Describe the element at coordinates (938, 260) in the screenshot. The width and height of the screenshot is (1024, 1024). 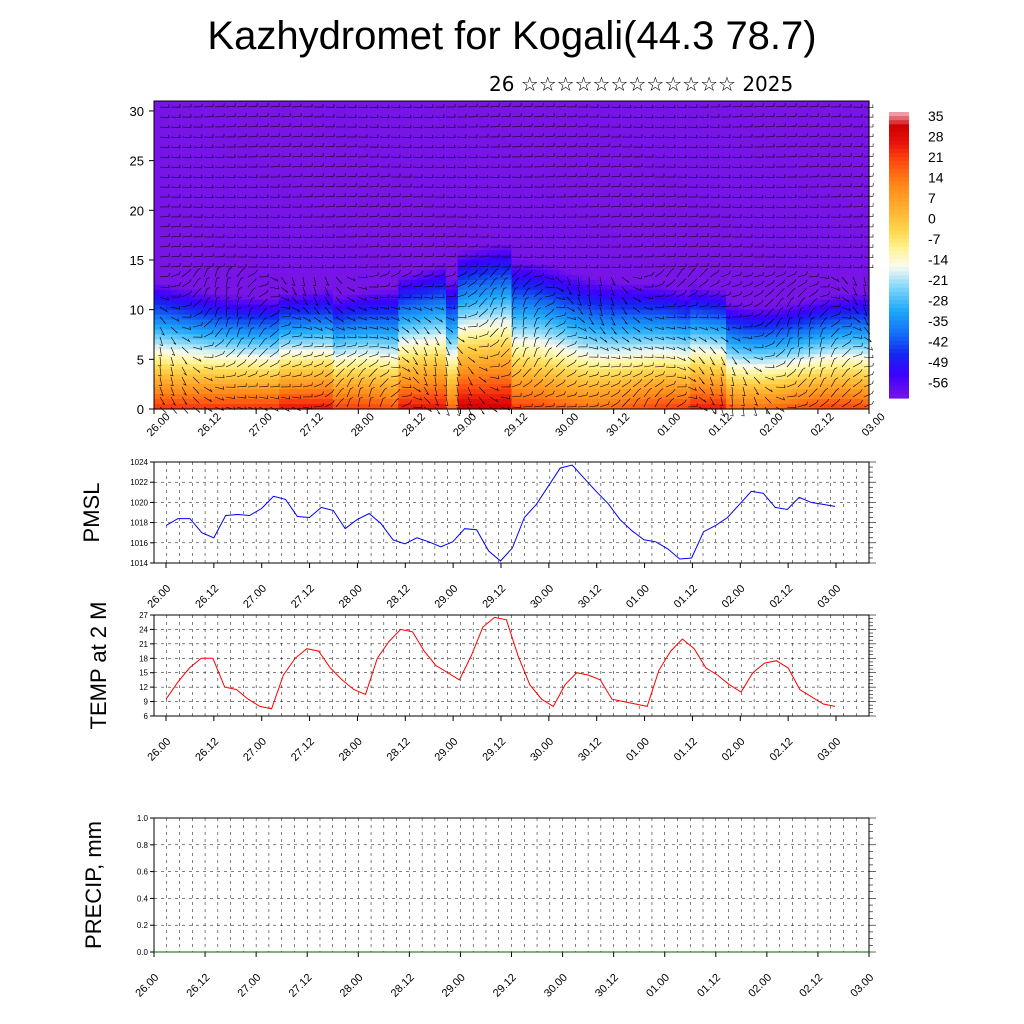
I see `colorbar-label: -14` at that location.